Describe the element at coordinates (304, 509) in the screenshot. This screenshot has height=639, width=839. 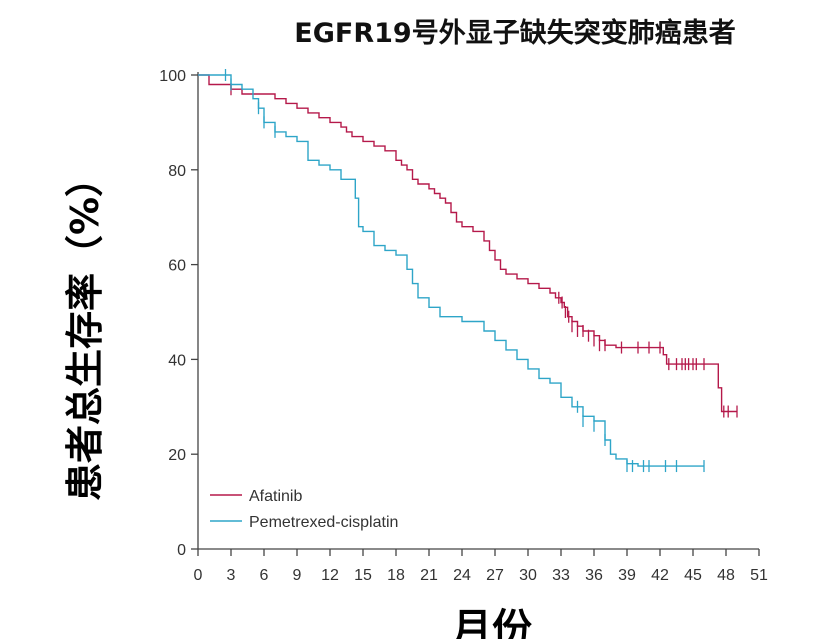
I see `legend: Afatinib Pemetrexed-cisplatin` at that location.